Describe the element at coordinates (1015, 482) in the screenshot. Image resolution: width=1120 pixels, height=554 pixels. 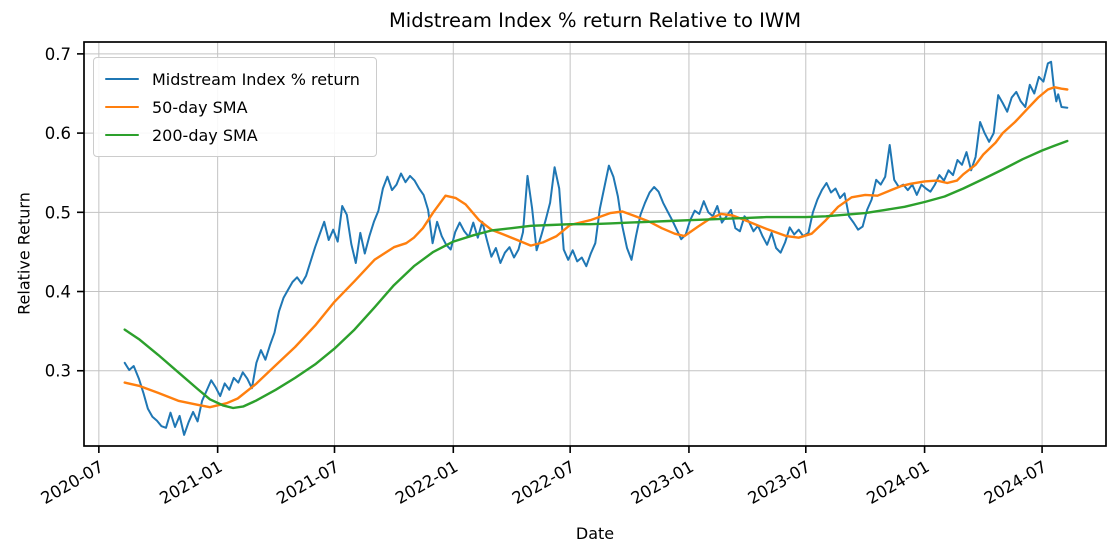
I see `x-tick-label: 2024-07` at that location.